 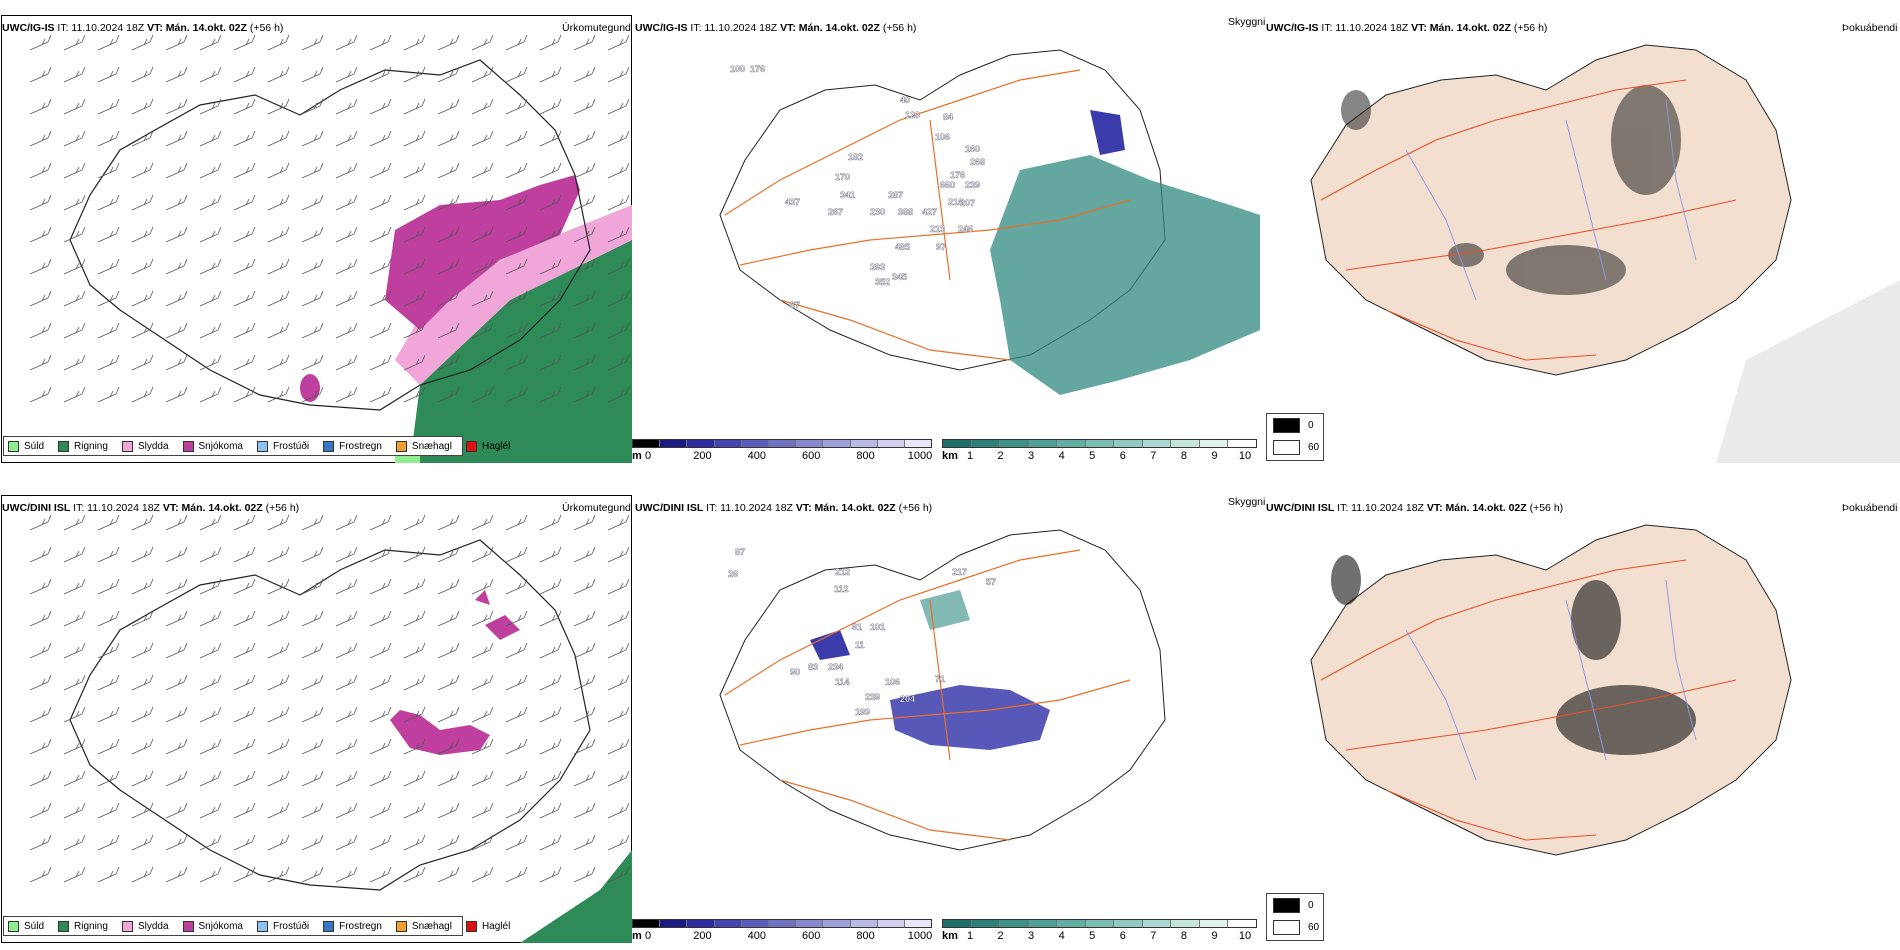 What do you see at coordinates (197, 28) in the screenshot?
I see `valid-time: VT: Mán. 14.okt. 02Z` at bounding box center [197, 28].